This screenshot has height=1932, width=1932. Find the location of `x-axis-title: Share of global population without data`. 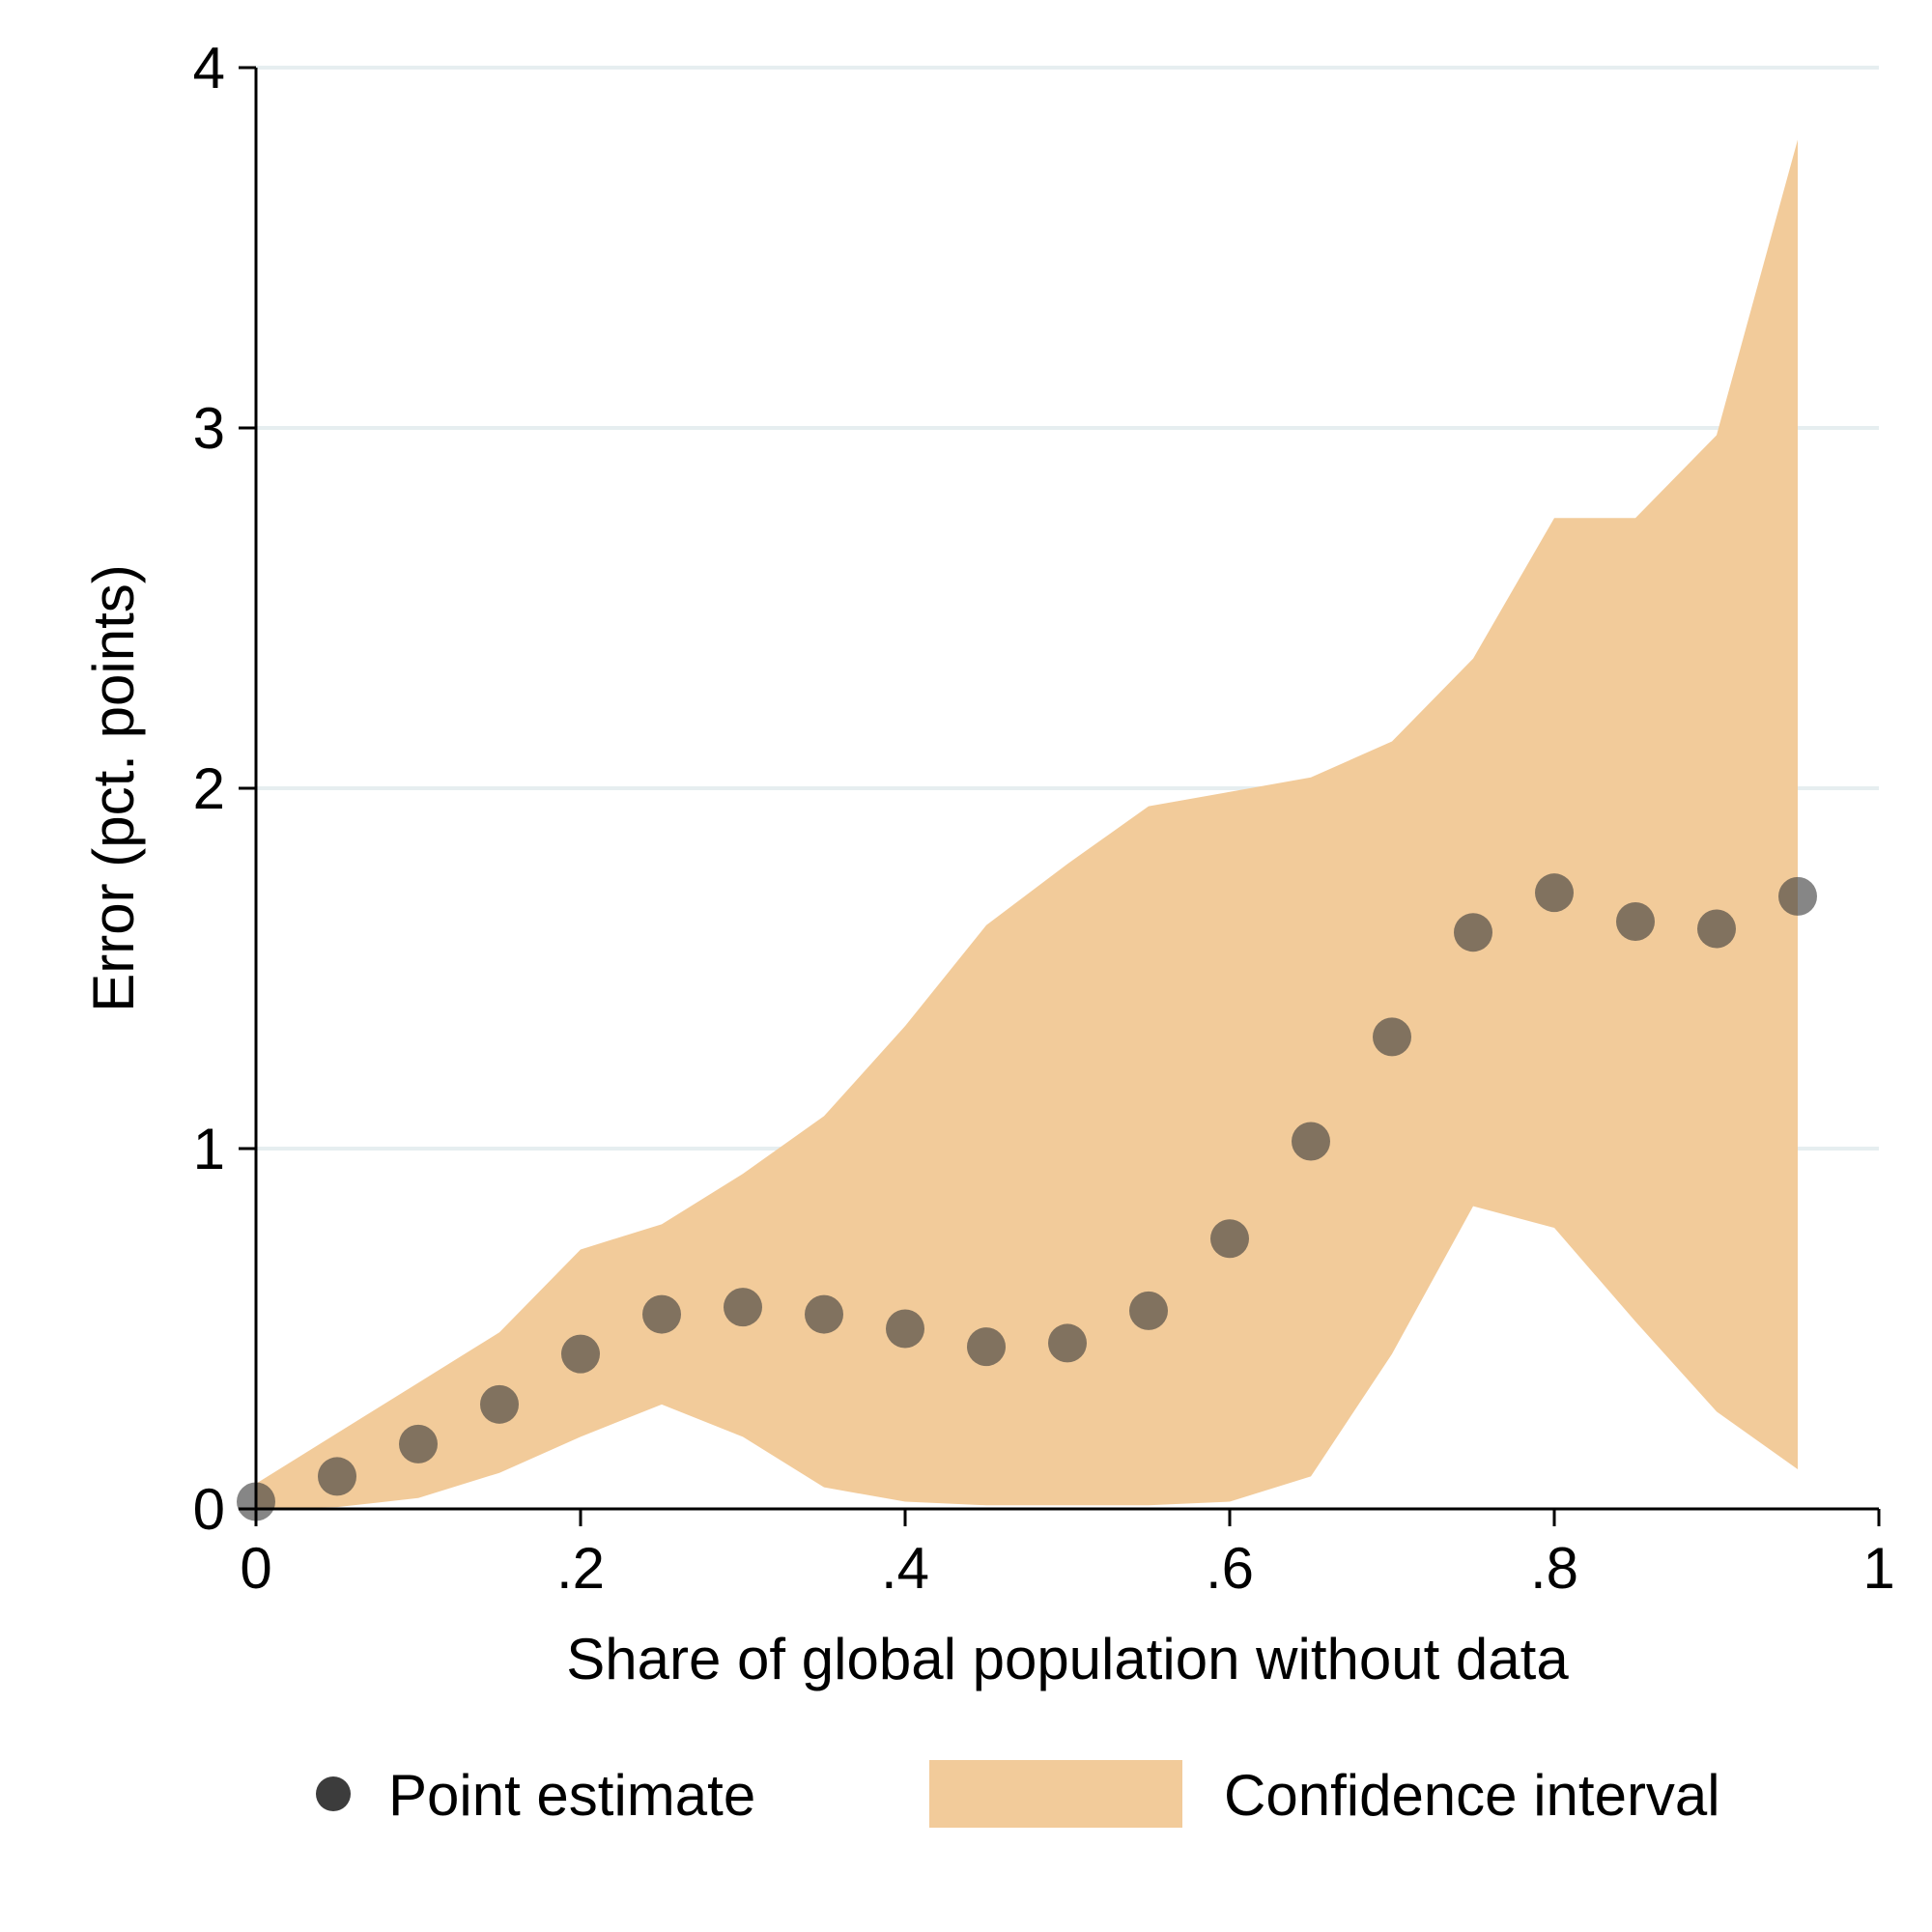

x-axis-title: Share of global population without data is located at coordinates (1067, 1659).